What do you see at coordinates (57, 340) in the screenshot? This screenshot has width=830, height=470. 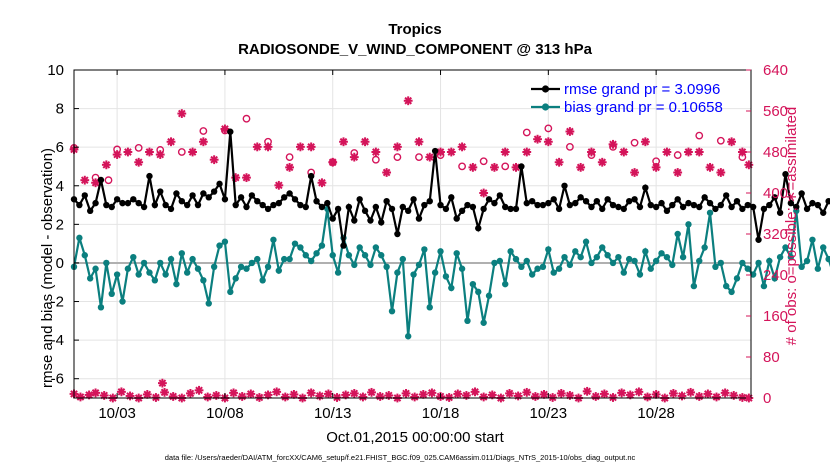 I see `y-tick-label: -4` at bounding box center [57, 340].